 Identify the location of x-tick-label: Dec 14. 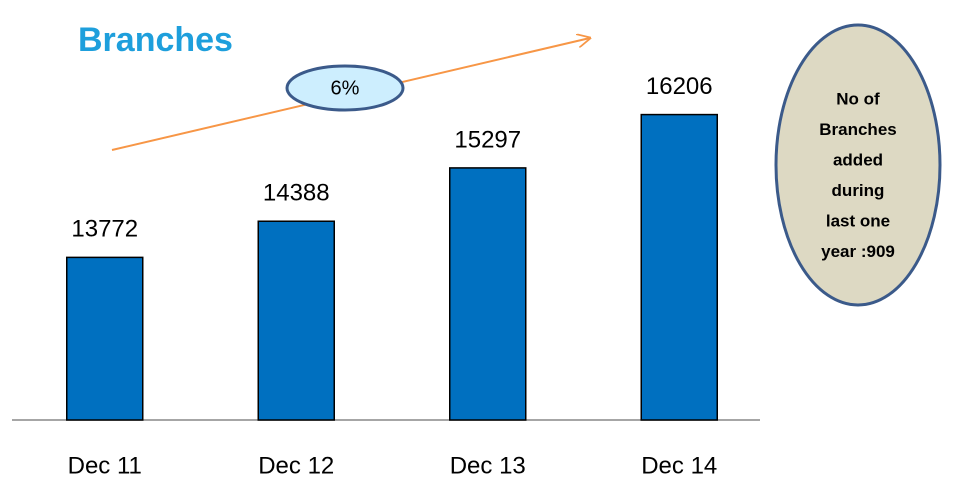
(679, 465).